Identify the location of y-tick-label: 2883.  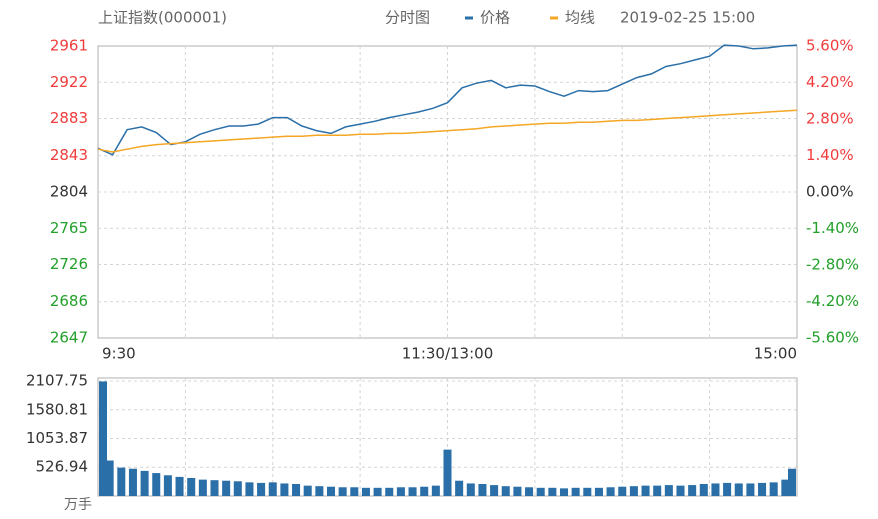
(69, 118).